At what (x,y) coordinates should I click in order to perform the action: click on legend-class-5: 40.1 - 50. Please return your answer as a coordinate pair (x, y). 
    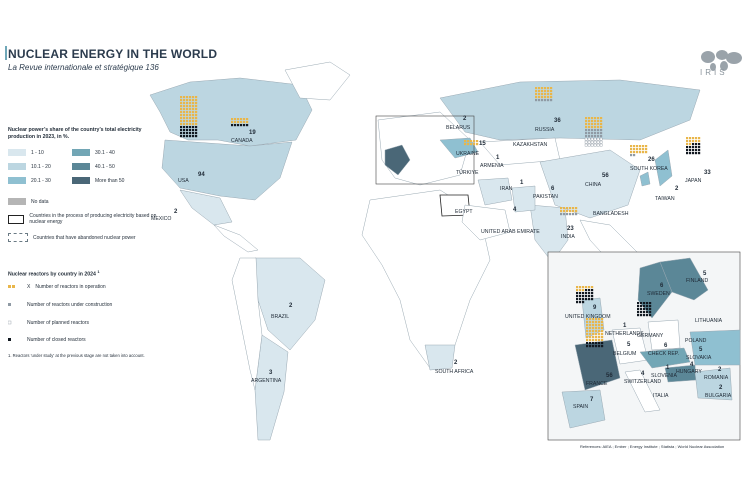
    Looking at the image, I should click on (93, 166).